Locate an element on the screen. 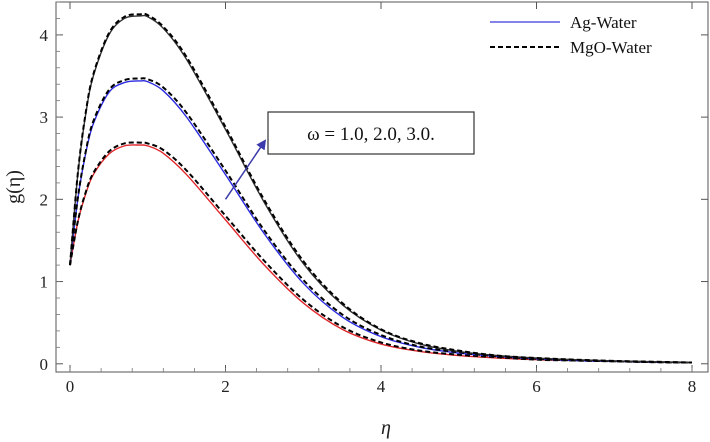  y-tick-label: 1 is located at coordinates (44, 282).